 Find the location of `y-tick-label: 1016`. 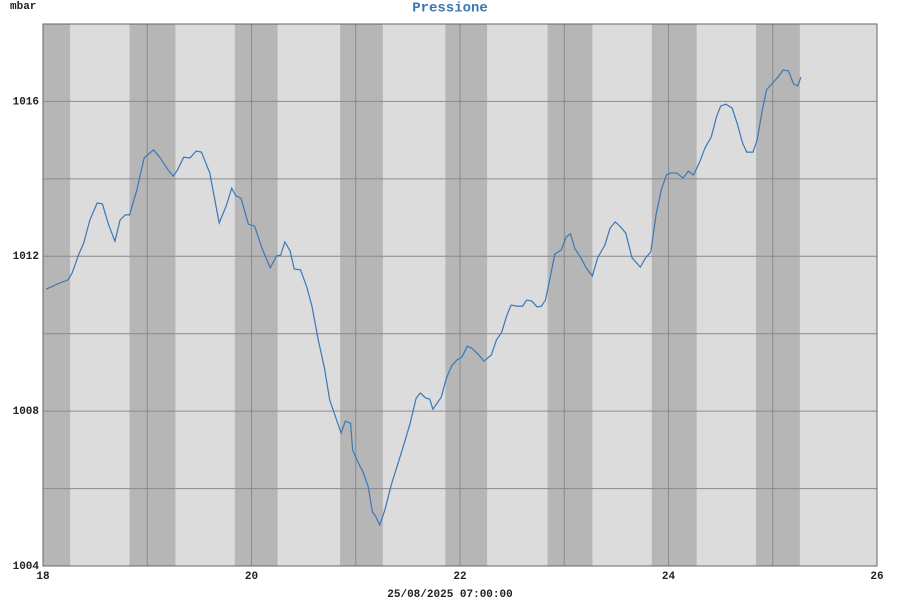

y-tick-label: 1016 is located at coordinates (26, 102).